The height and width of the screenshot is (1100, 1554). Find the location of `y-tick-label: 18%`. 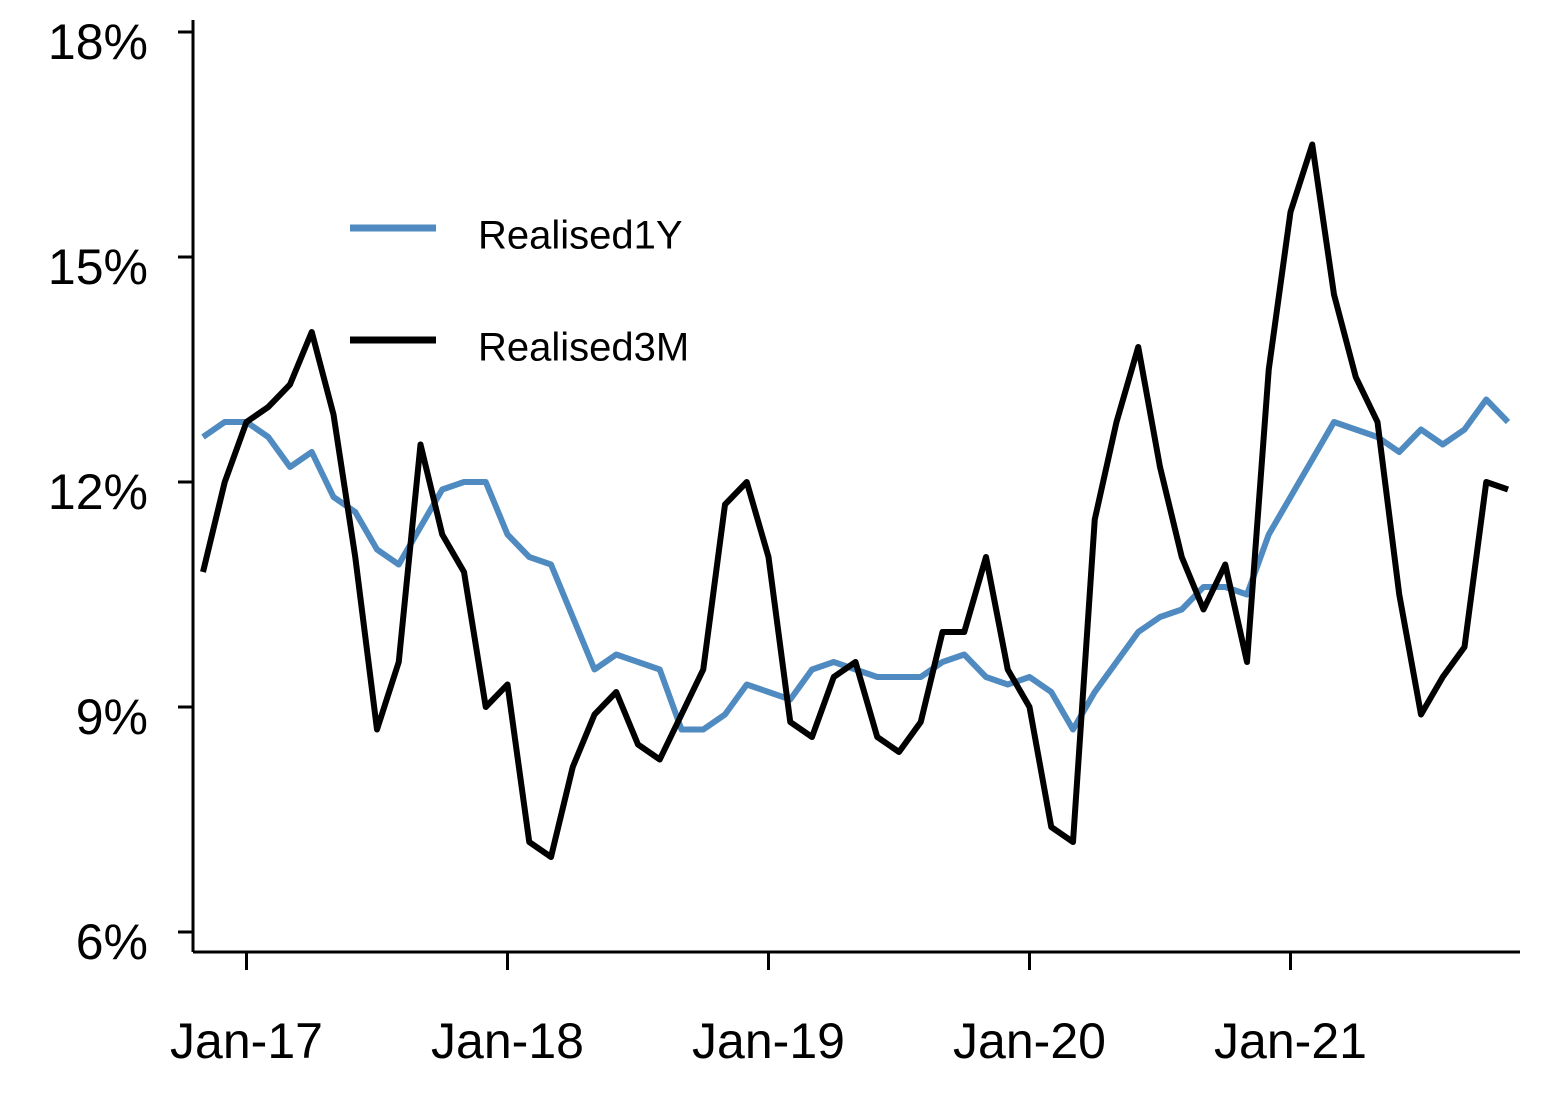

y-tick-label: 18% is located at coordinates (98, 42).